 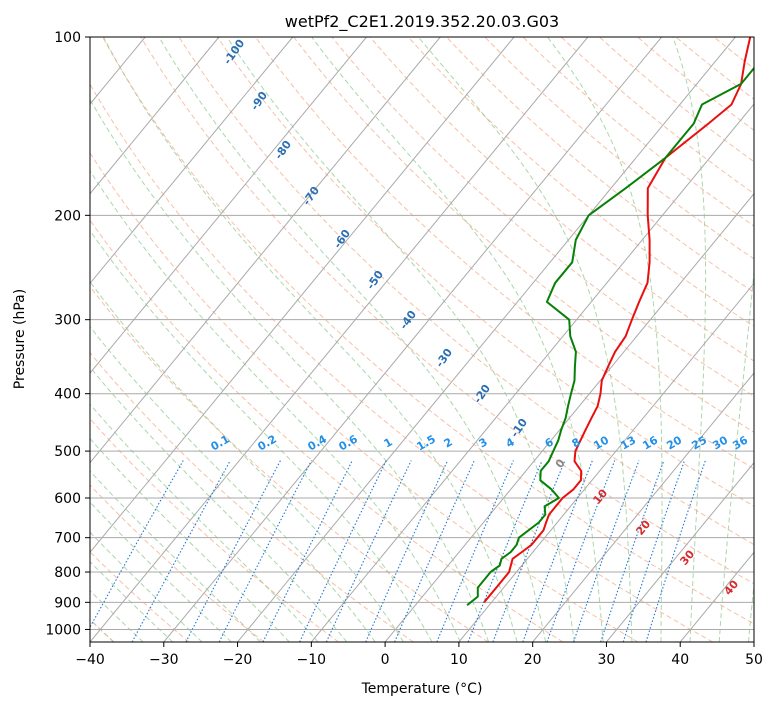 I want to click on chart-title: wetPf2_C2E1.2019.352.20.03.G03, so click(x=422, y=22).